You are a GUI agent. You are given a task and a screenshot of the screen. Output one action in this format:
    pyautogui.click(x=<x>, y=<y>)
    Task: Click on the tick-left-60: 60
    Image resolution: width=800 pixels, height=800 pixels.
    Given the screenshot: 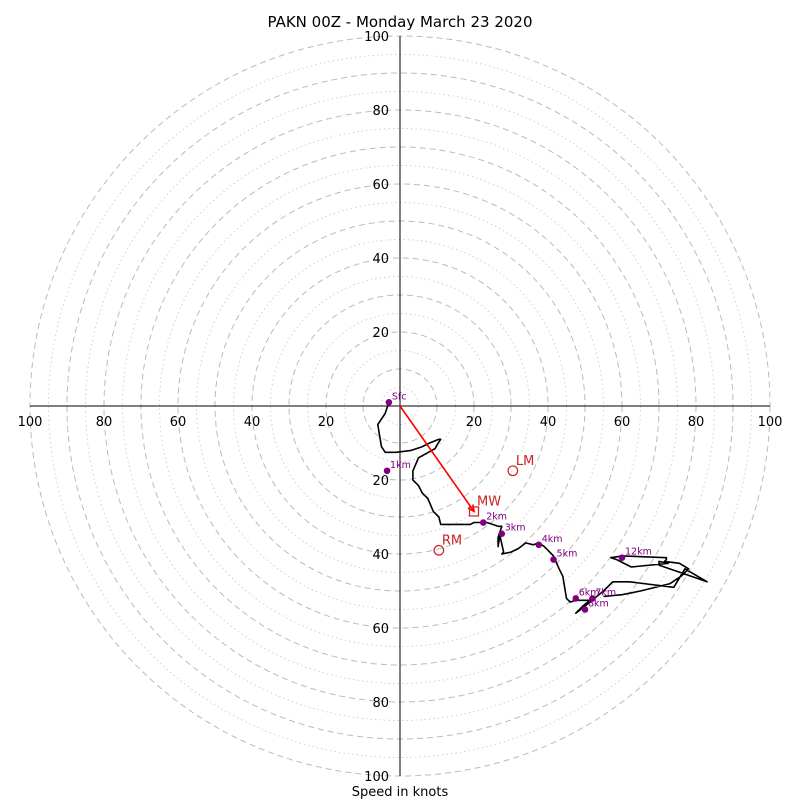 What is the action you would take?
    pyautogui.click(x=178, y=422)
    